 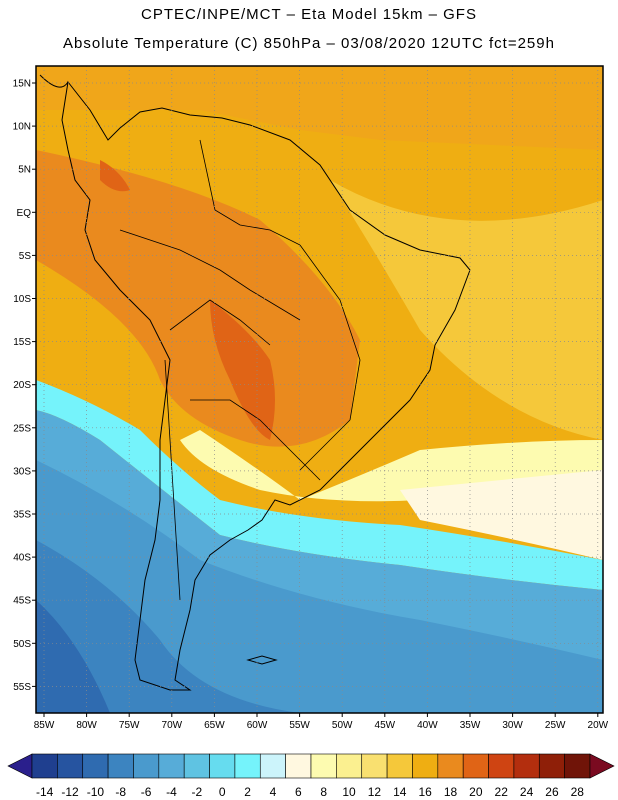 I want to click on colorbar-label: 12, so click(x=375, y=792).